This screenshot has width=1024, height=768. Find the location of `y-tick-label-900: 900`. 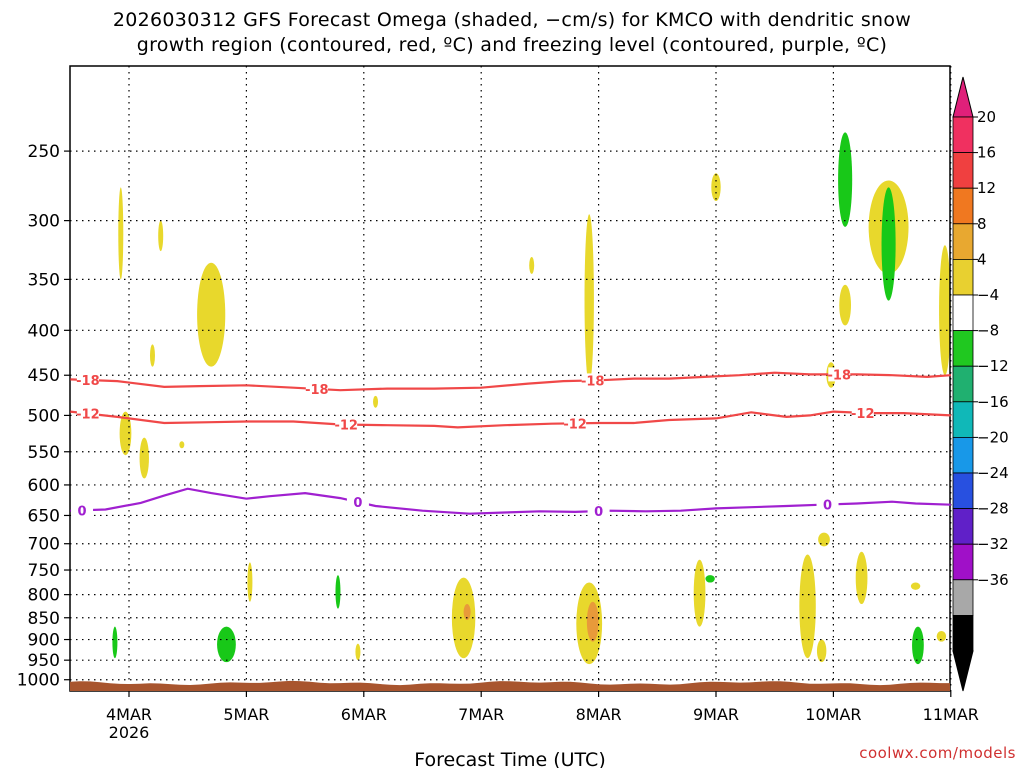

y-tick-label-900: 900 is located at coordinates (44, 641).